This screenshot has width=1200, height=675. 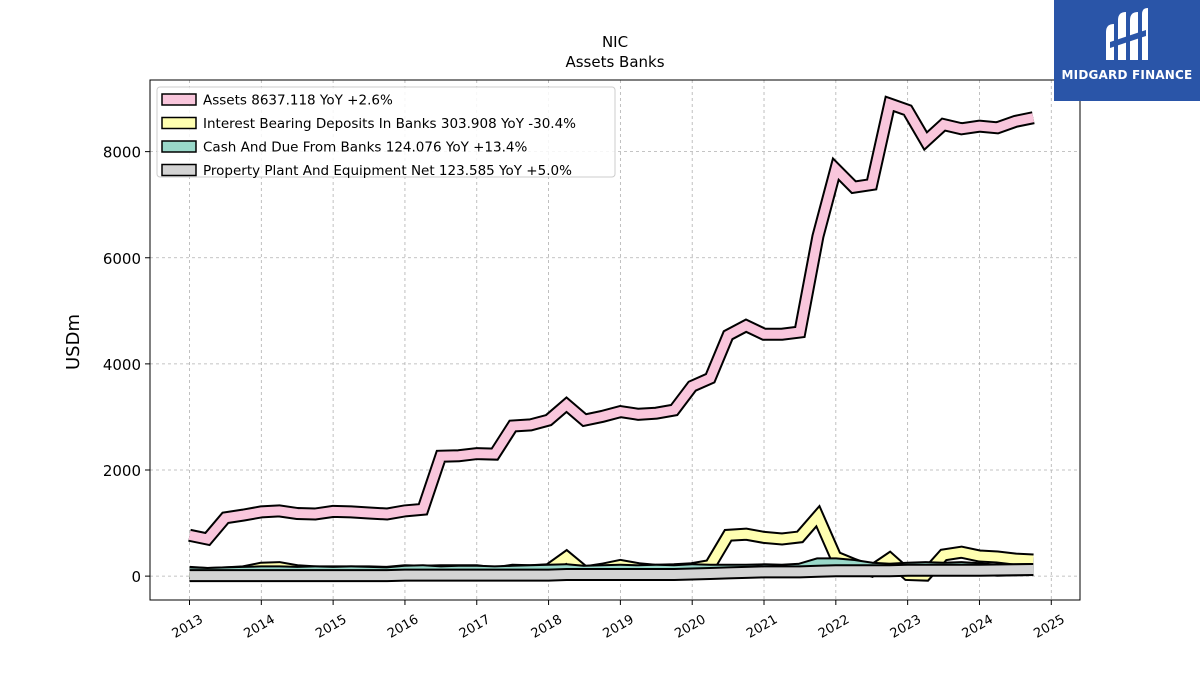 What do you see at coordinates (122, 153) in the screenshot?
I see `y-tick-label: 8000` at bounding box center [122, 153].